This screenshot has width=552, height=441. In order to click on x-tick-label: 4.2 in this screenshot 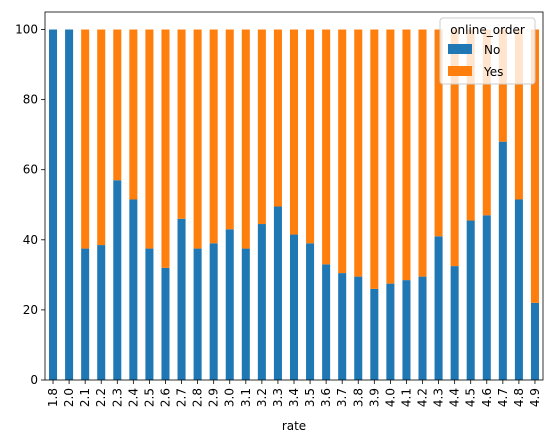, I will do `click(423, 397)`.